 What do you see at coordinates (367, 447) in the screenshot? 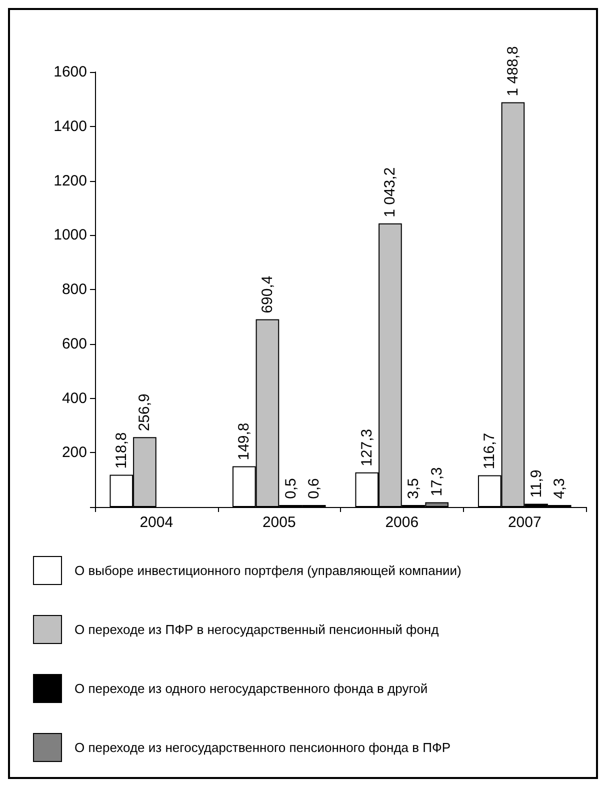
I see `data-label: 127,3` at bounding box center [367, 447].